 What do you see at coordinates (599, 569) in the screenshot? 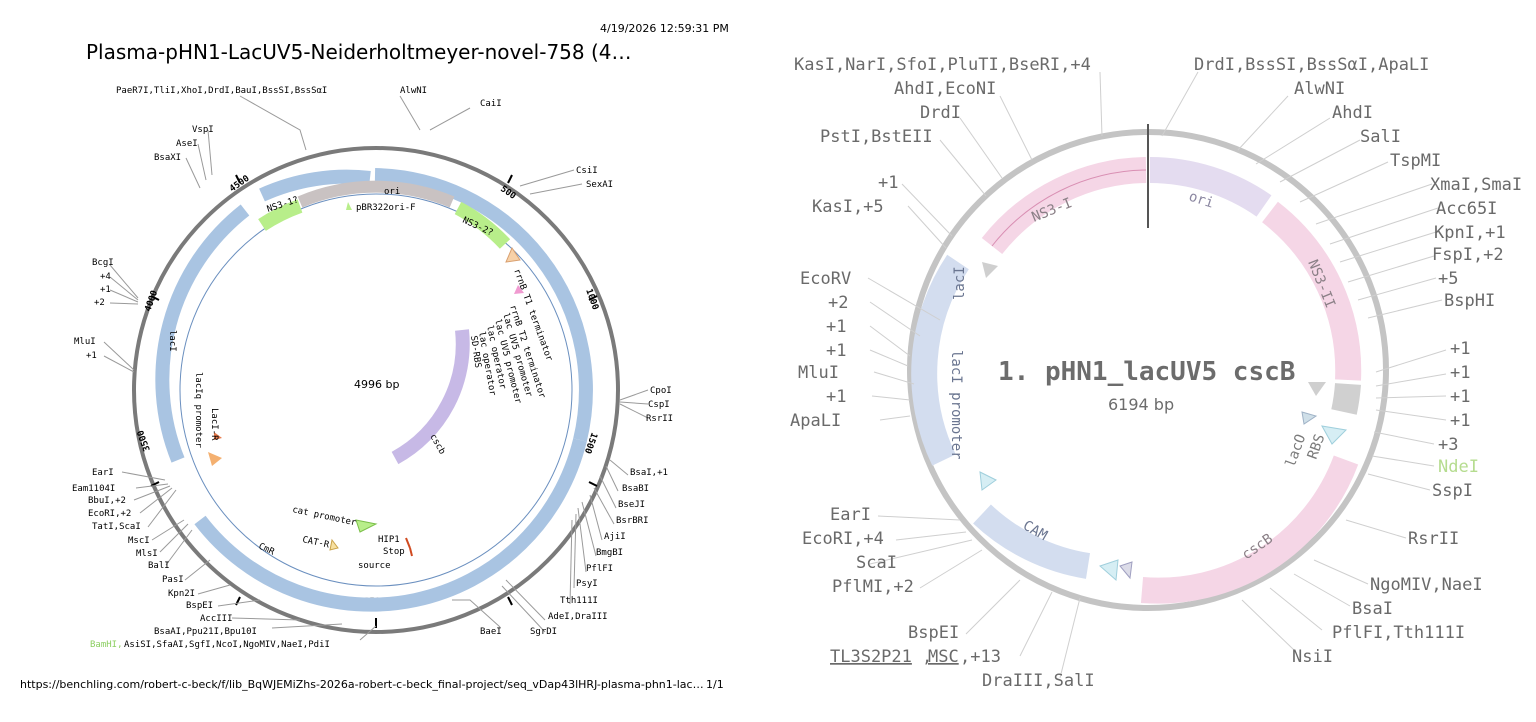
I see `enzyme-label: PflFI` at bounding box center [599, 569].